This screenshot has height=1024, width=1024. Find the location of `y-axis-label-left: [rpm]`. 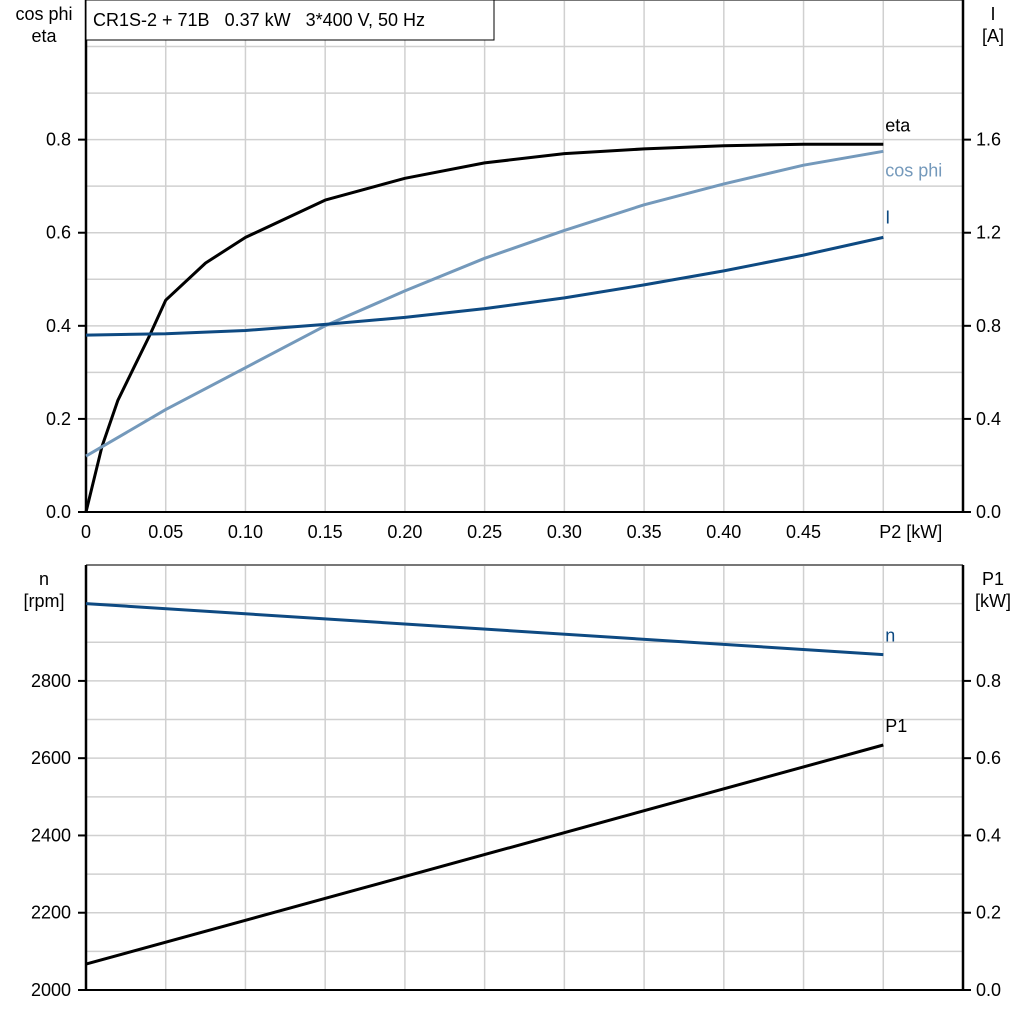

y-axis-label-left: [rpm] is located at coordinates (43, 601).